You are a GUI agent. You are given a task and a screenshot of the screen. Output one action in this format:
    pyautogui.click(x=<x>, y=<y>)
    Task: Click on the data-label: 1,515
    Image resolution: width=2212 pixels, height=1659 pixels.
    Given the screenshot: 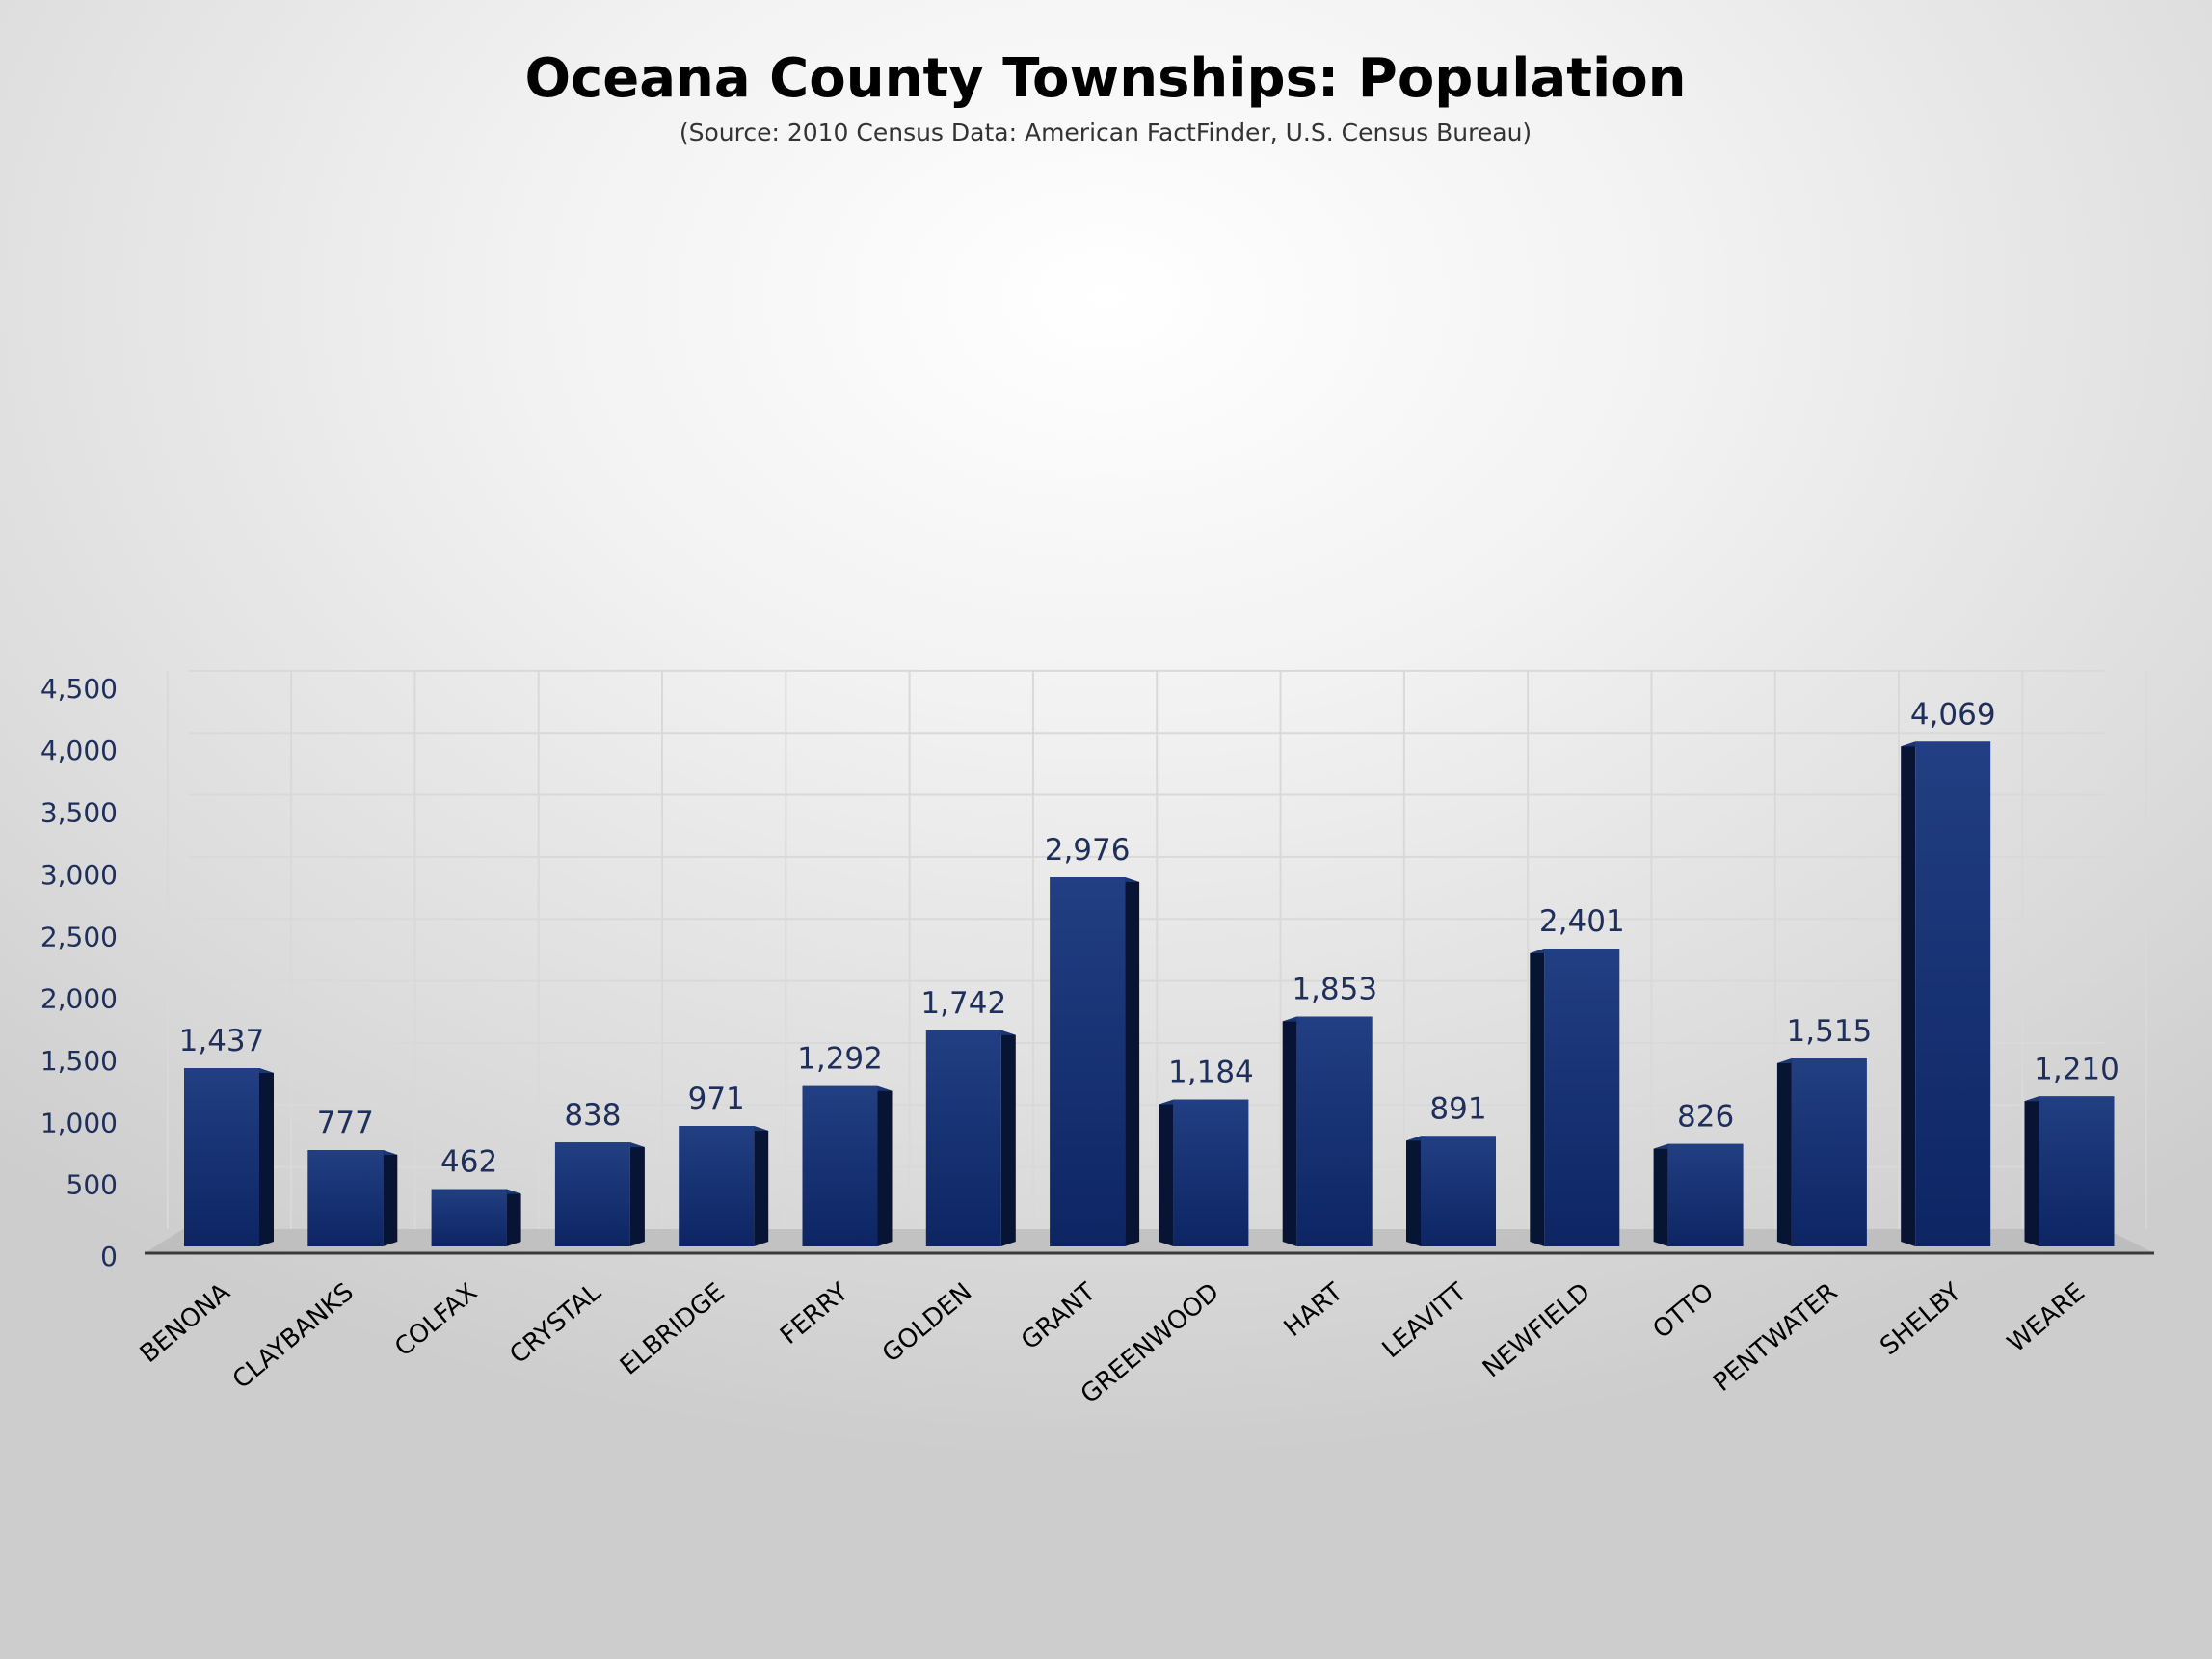 What is the action you would take?
    pyautogui.click(x=1830, y=1031)
    